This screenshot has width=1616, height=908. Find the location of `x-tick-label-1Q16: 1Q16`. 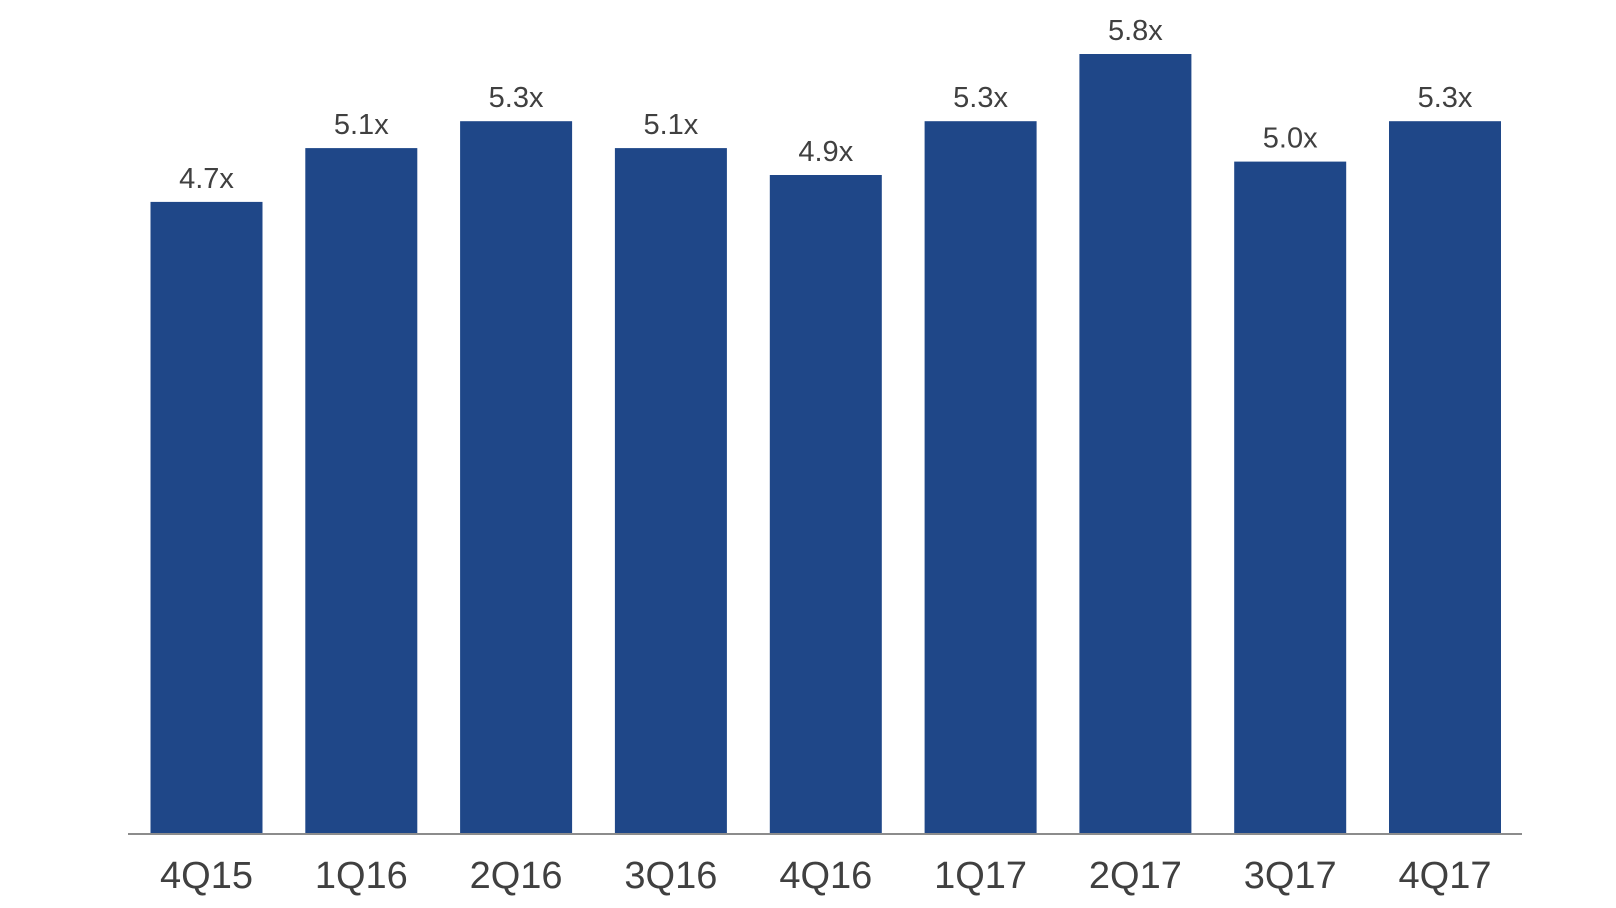

x-tick-label-1Q16: 1Q16 is located at coordinates (361, 876).